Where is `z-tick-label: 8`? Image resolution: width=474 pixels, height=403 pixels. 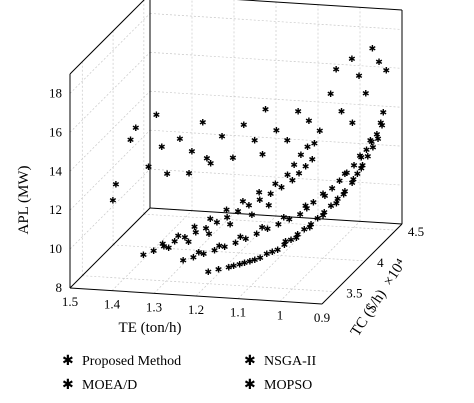 z-tick-label: 8 is located at coordinates (59, 287).